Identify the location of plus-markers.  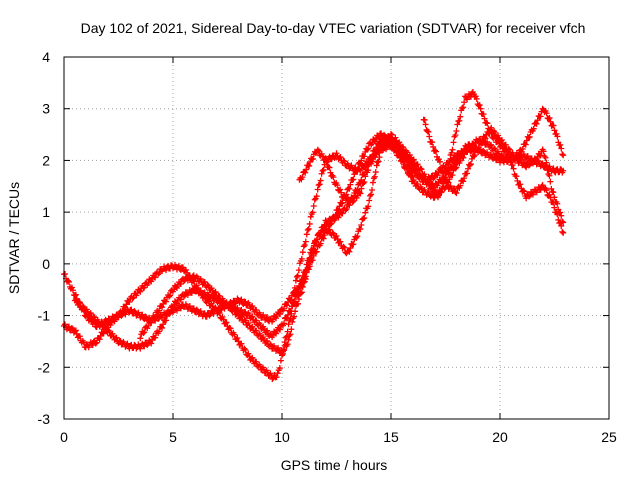
(493, 171).